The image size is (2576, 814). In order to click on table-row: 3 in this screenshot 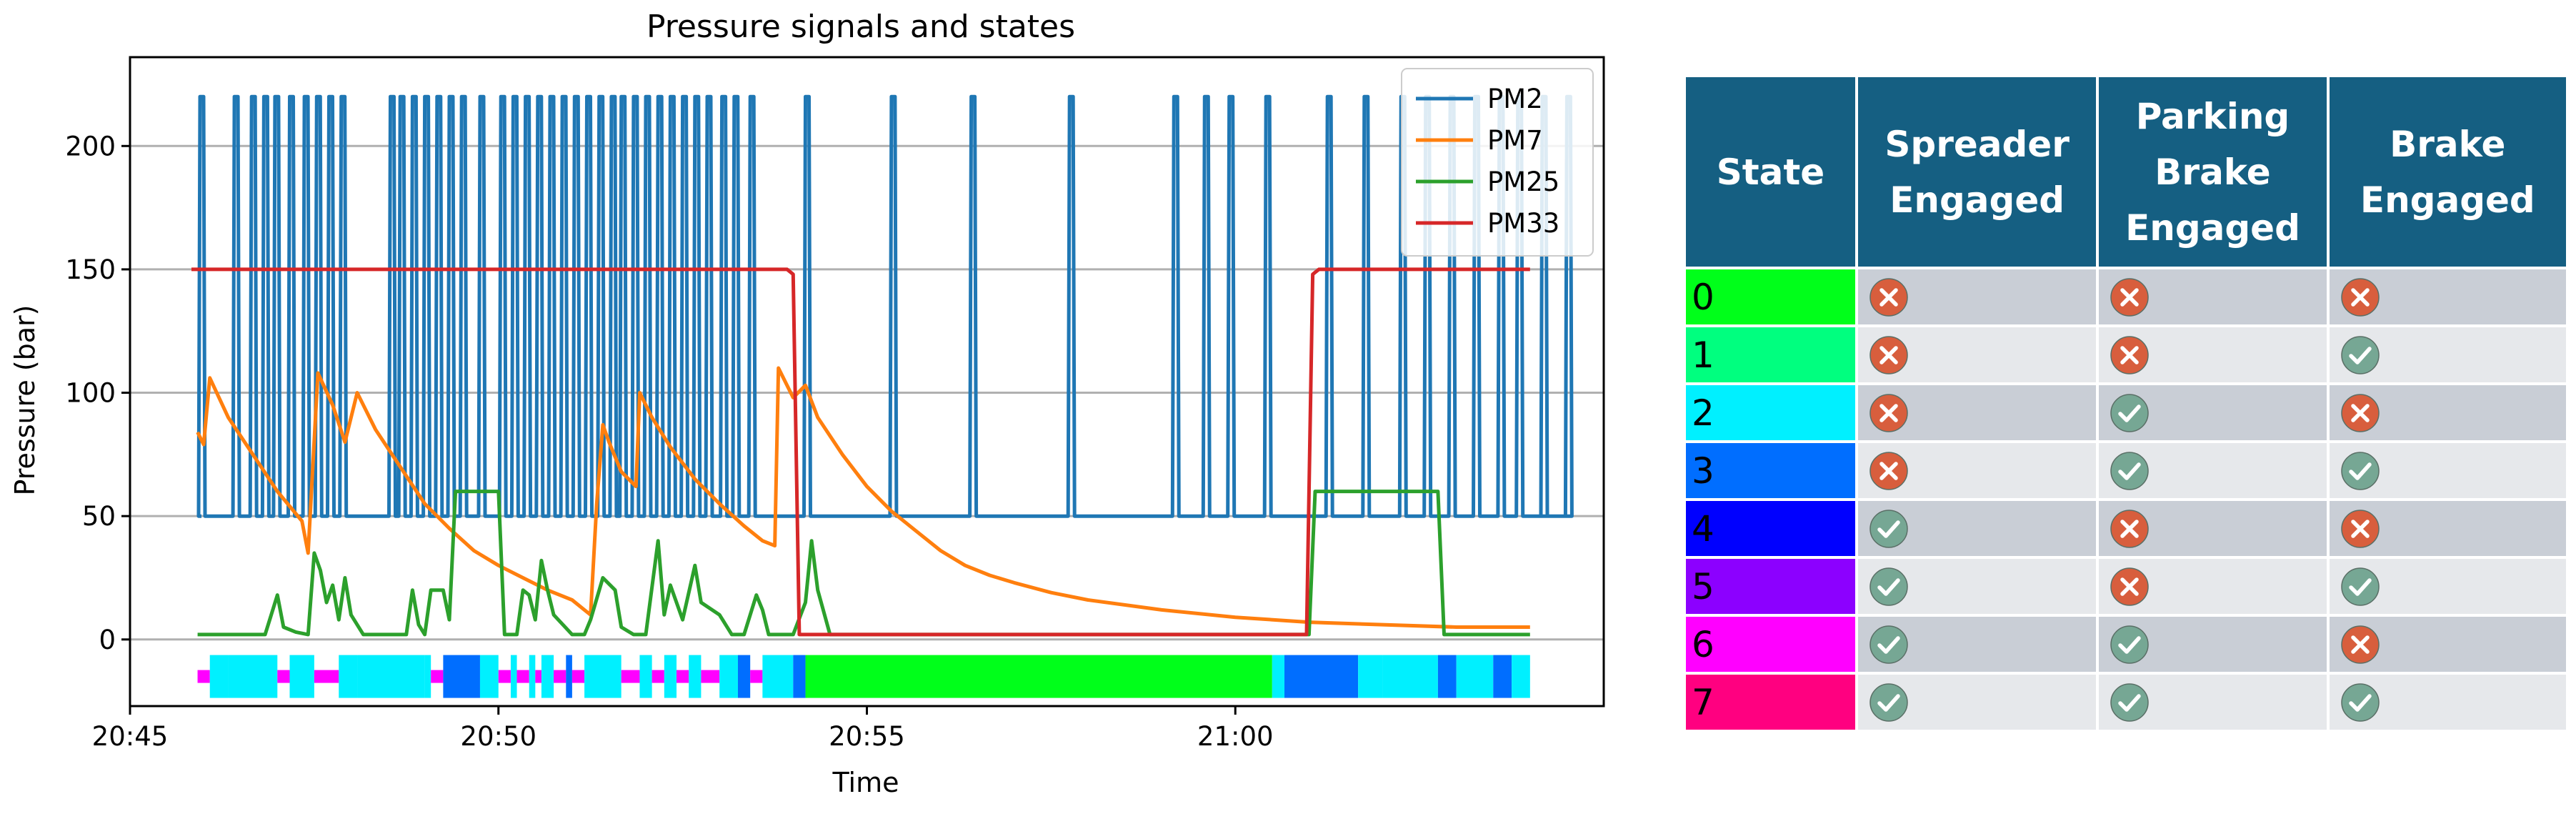, I will do `click(2126, 470)`.